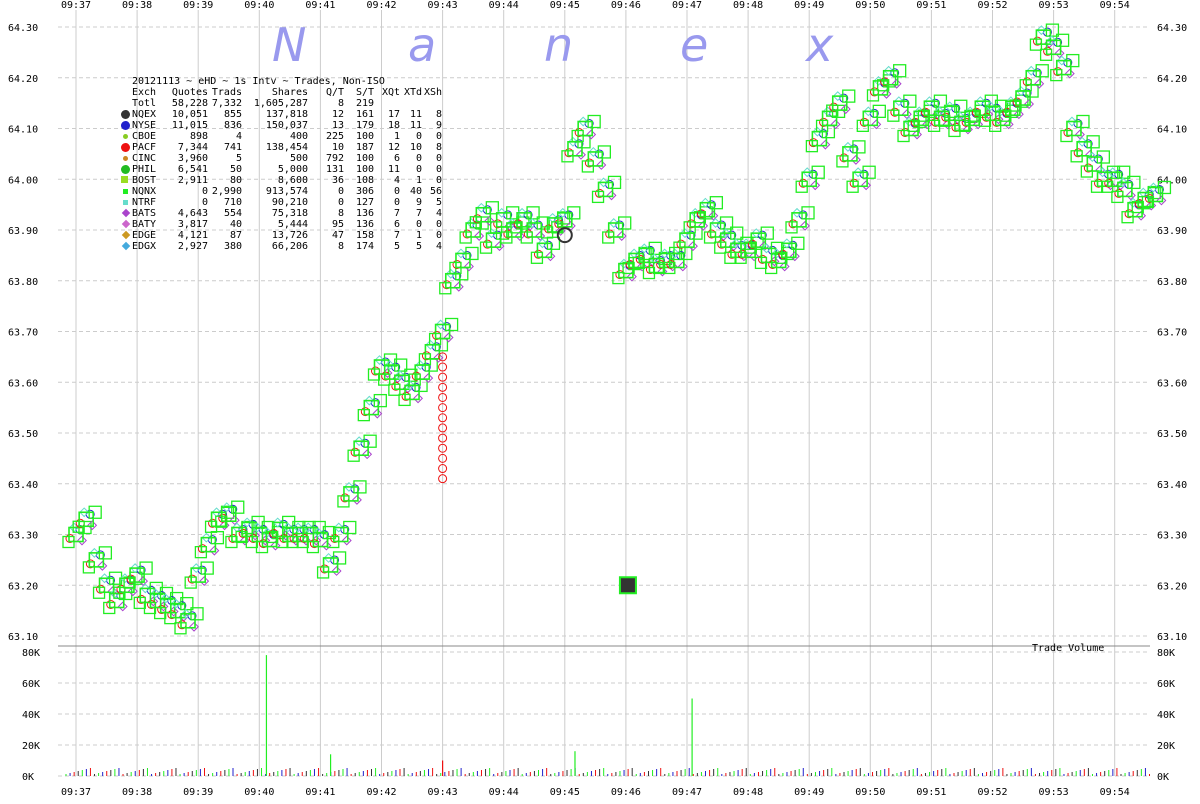 This screenshot has height=804, width=1200. I want to click on legend-cell: Totl, so click(144, 103).